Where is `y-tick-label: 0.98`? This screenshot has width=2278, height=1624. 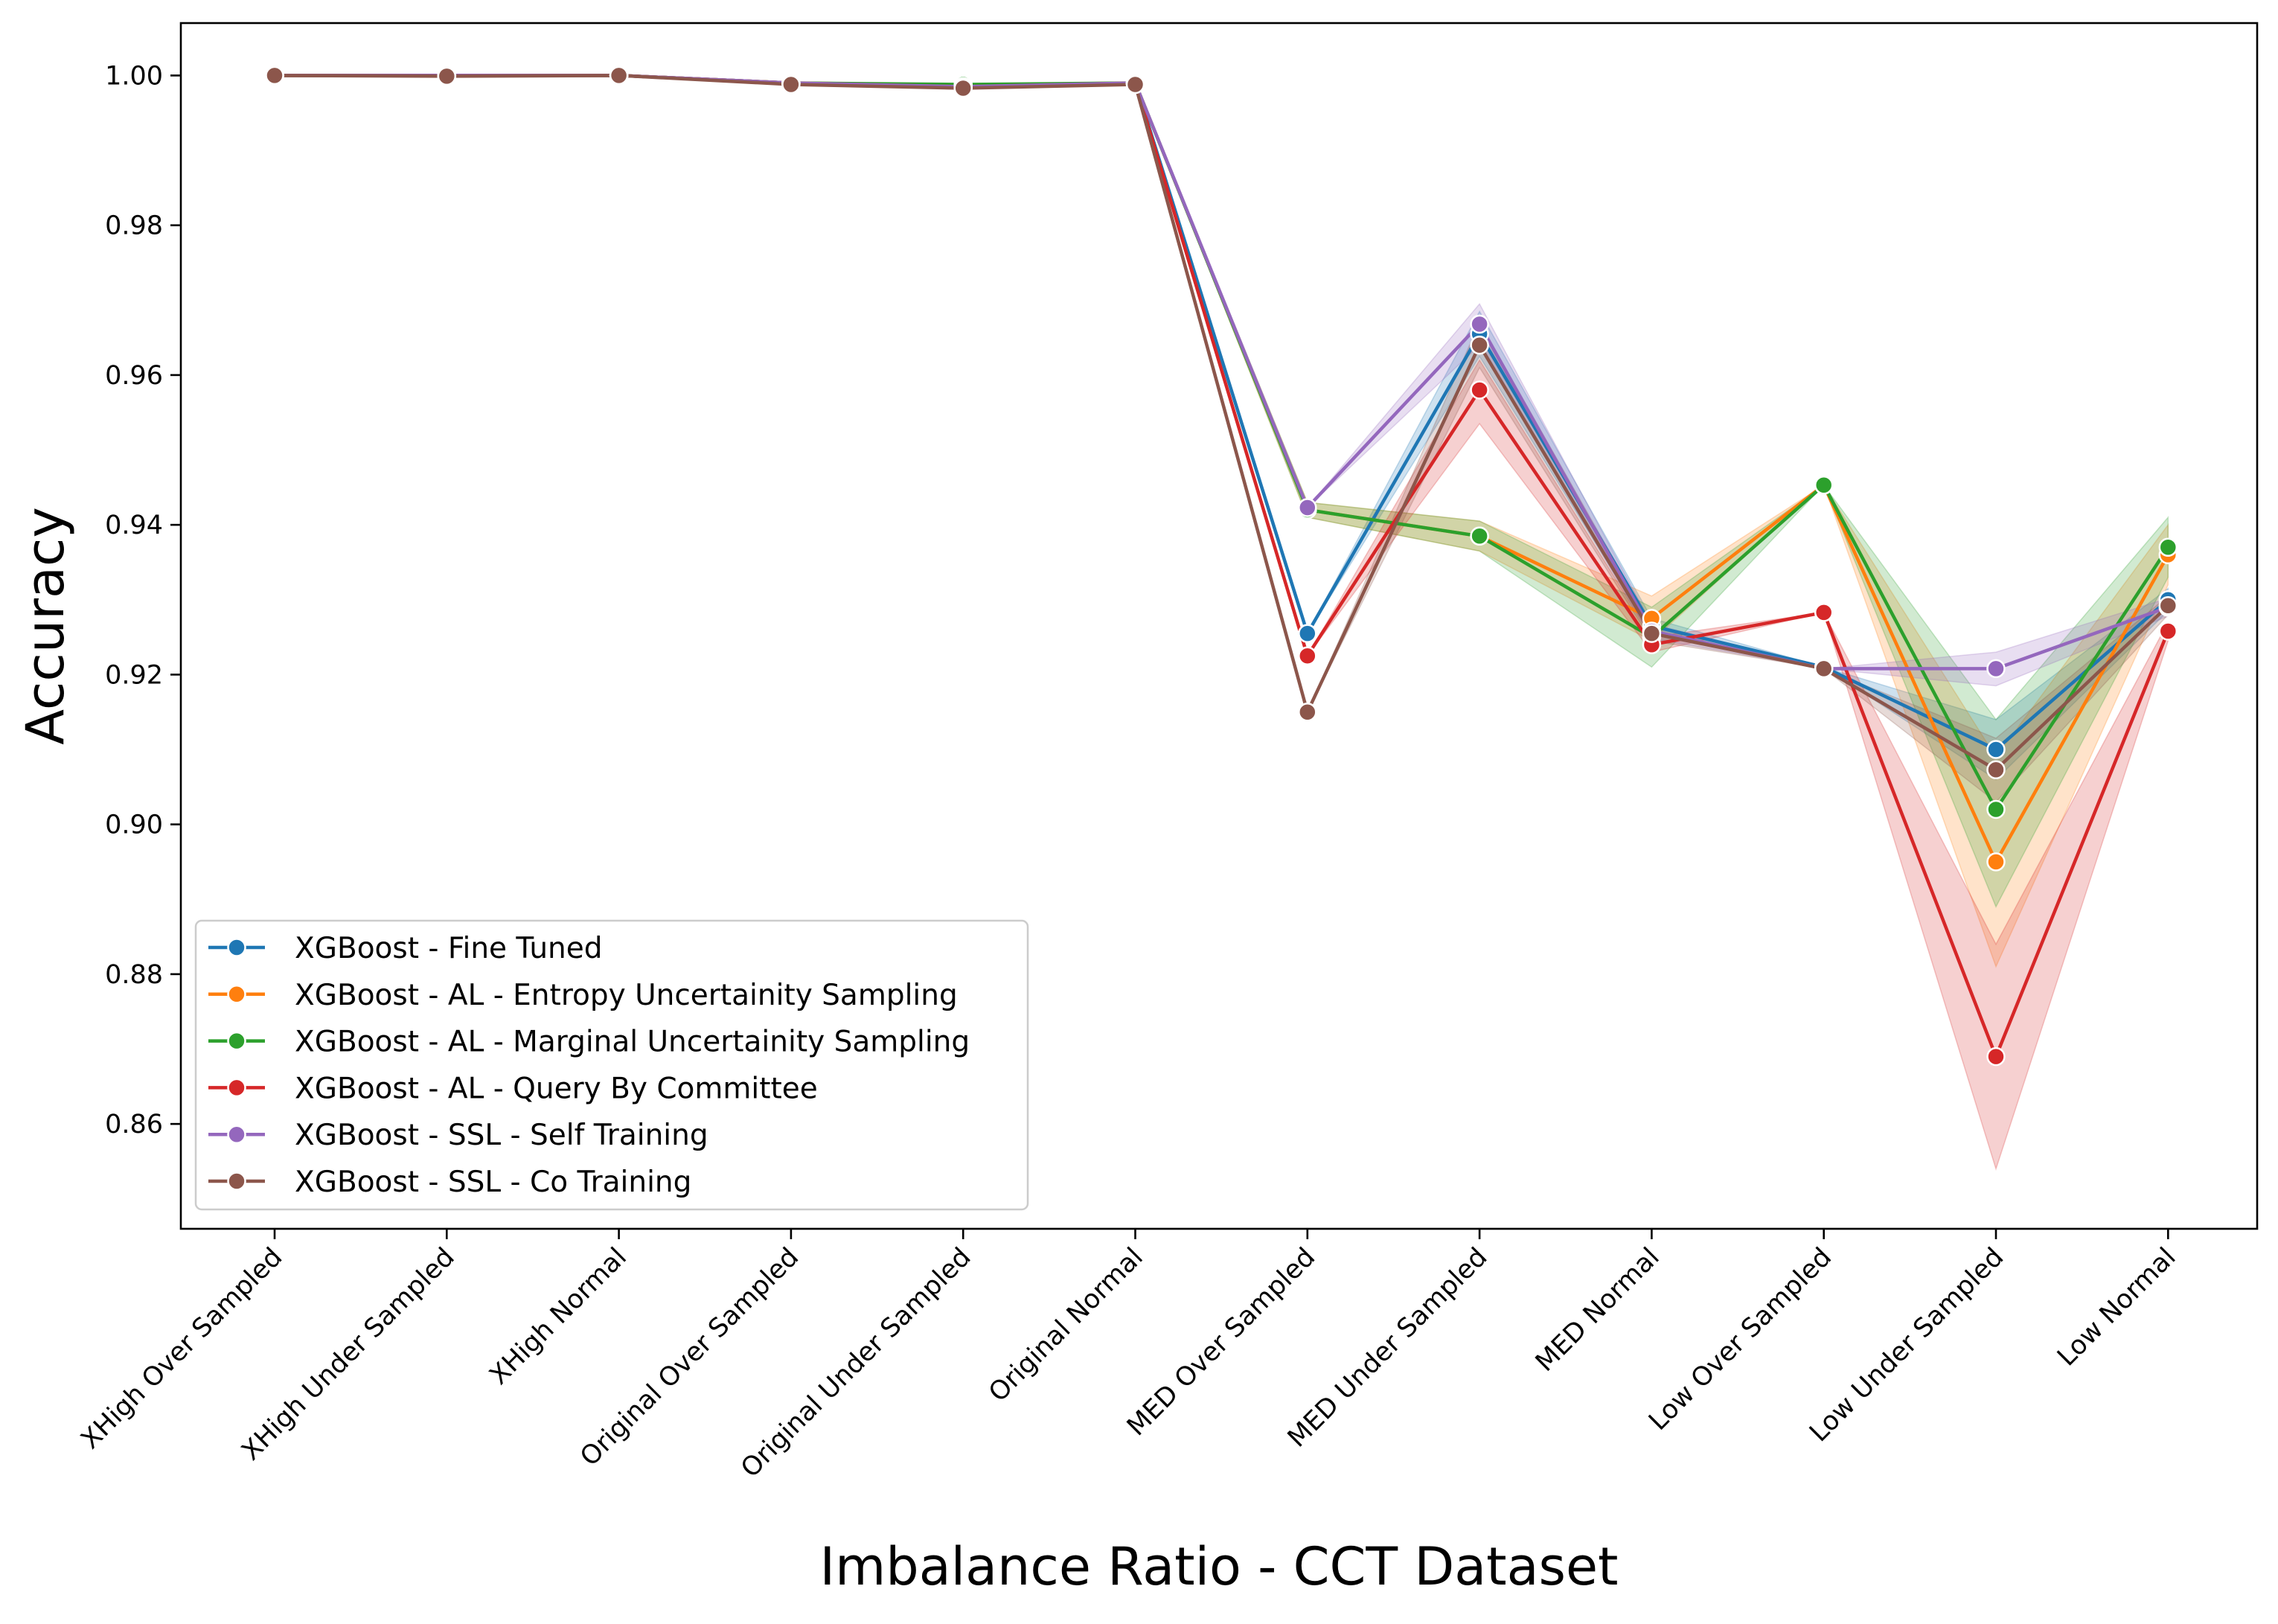 y-tick-label: 0.98 is located at coordinates (134, 226).